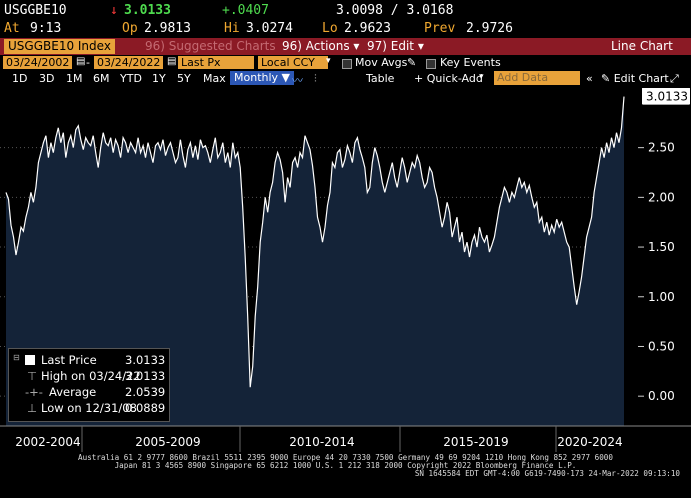 This screenshot has height=498, width=691. I want to click on period-1m: 1M, so click(74, 78).